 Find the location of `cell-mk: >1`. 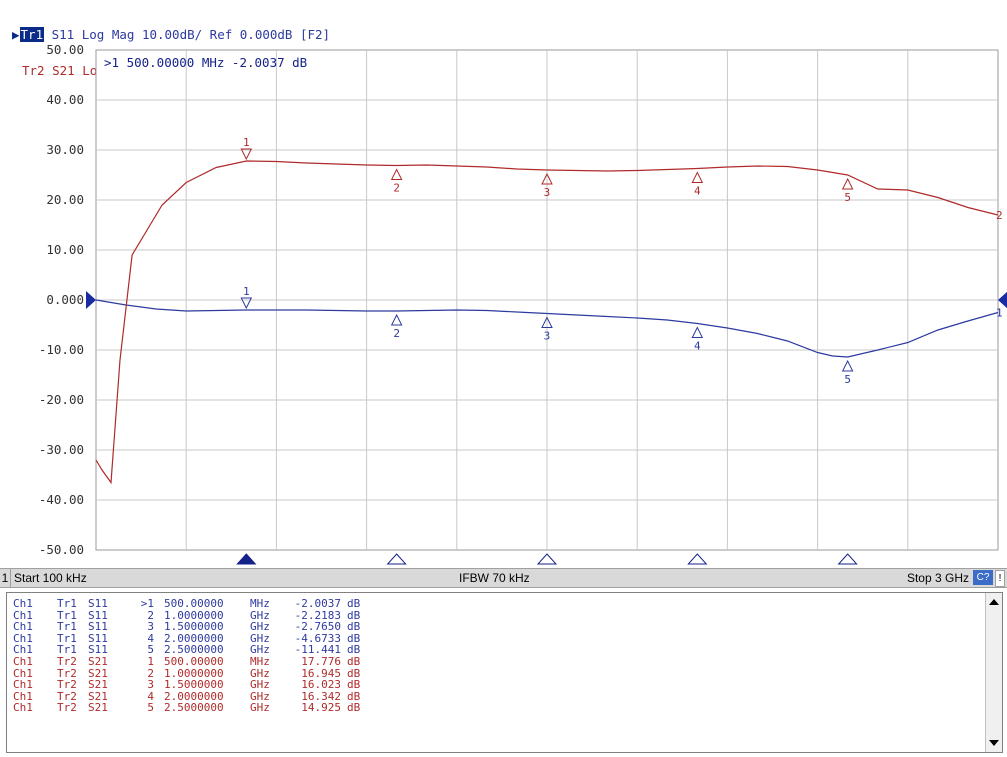

cell-mk: >1 is located at coordinates (147, 603).